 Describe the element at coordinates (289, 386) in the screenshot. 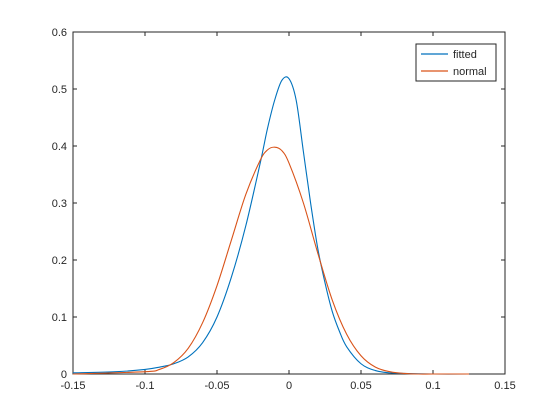

I see `x-tick-label: 0` at that location.